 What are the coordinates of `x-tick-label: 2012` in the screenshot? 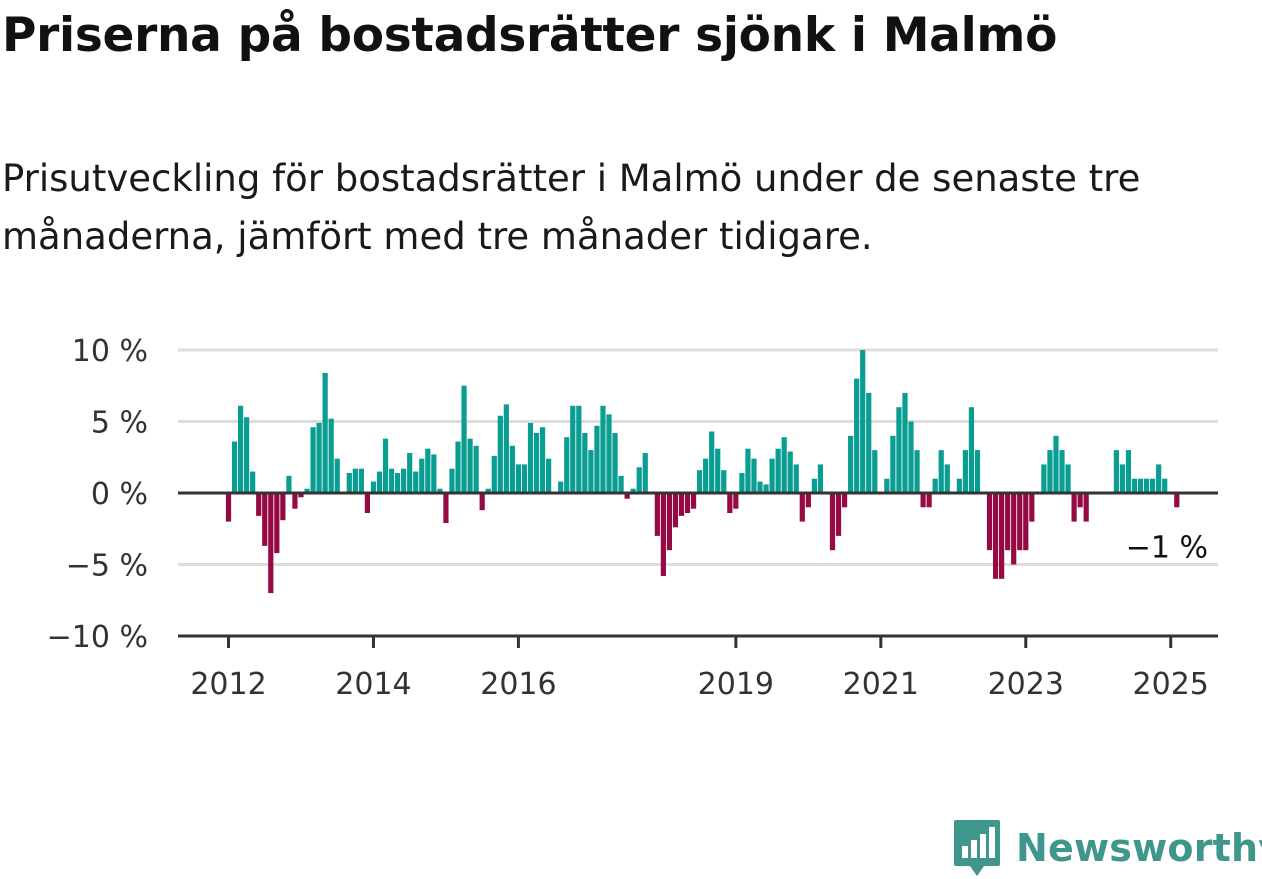 It's located at (228, 684).